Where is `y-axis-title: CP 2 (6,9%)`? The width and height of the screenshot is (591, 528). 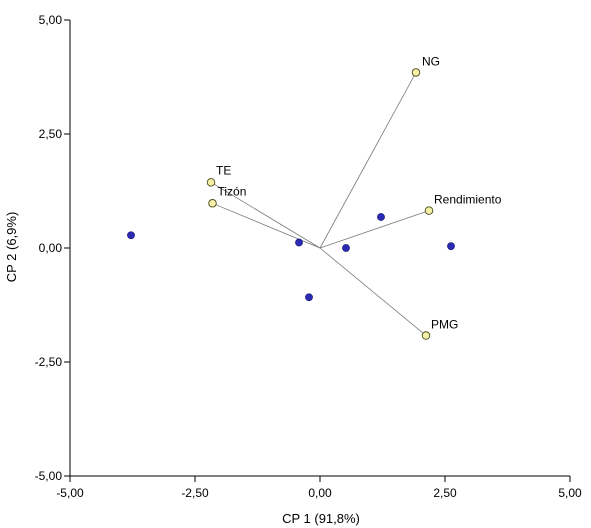 y-axis-title: CP 2 (6,9%) is located at coordinates (11, 247).